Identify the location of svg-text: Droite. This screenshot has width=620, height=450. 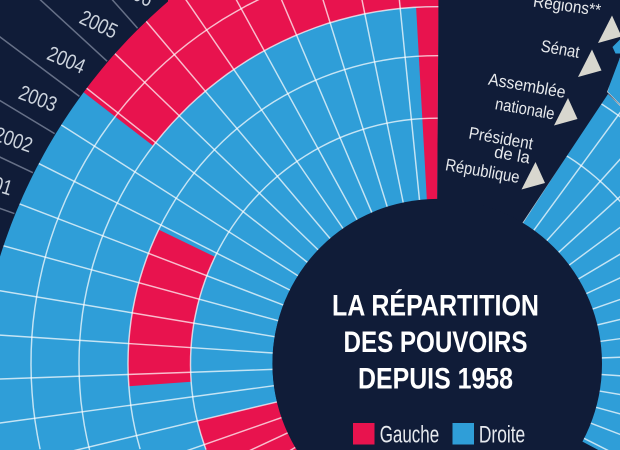
(502, 435).